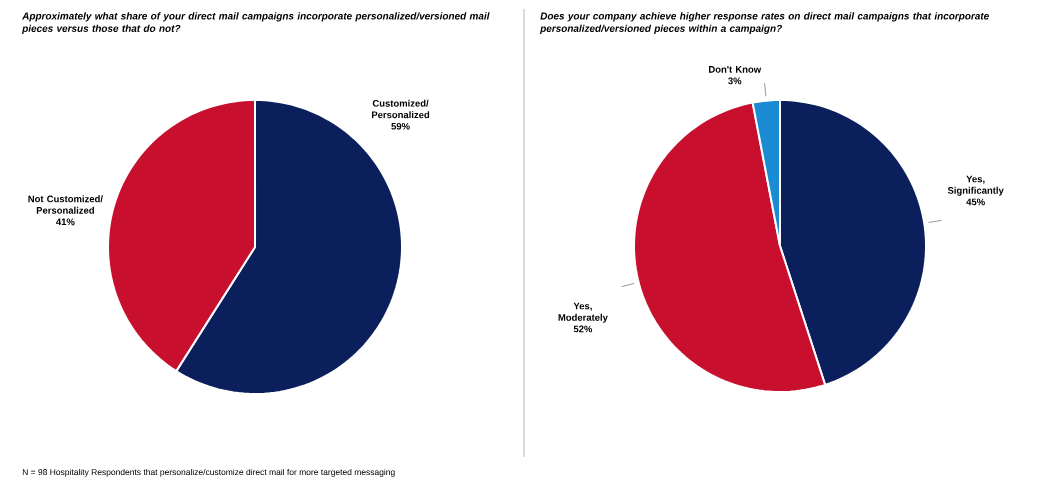 The width and height of the screenshot is (1049, 487). I want to click on text: N = 98 Hospitality Respondents that personalize/customize direct mail for more targeted messaging, so click(208, 472).